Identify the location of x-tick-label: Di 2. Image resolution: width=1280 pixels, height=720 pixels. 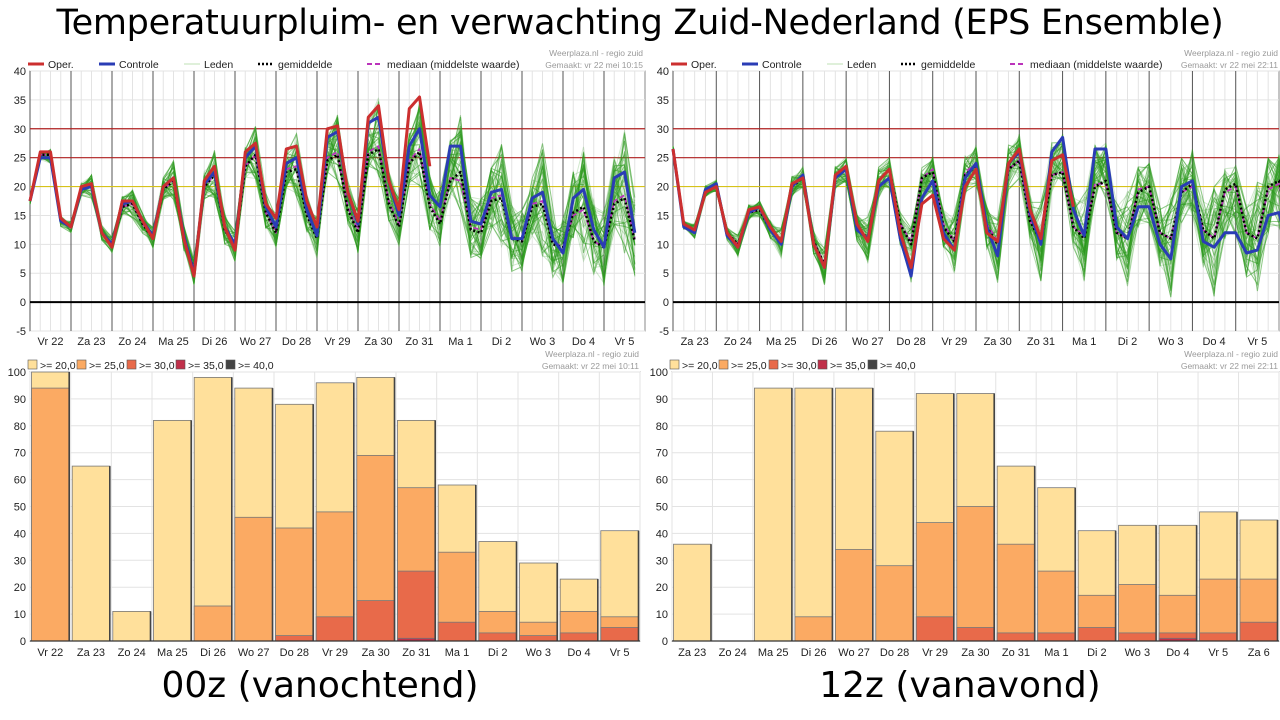
(498, 653).